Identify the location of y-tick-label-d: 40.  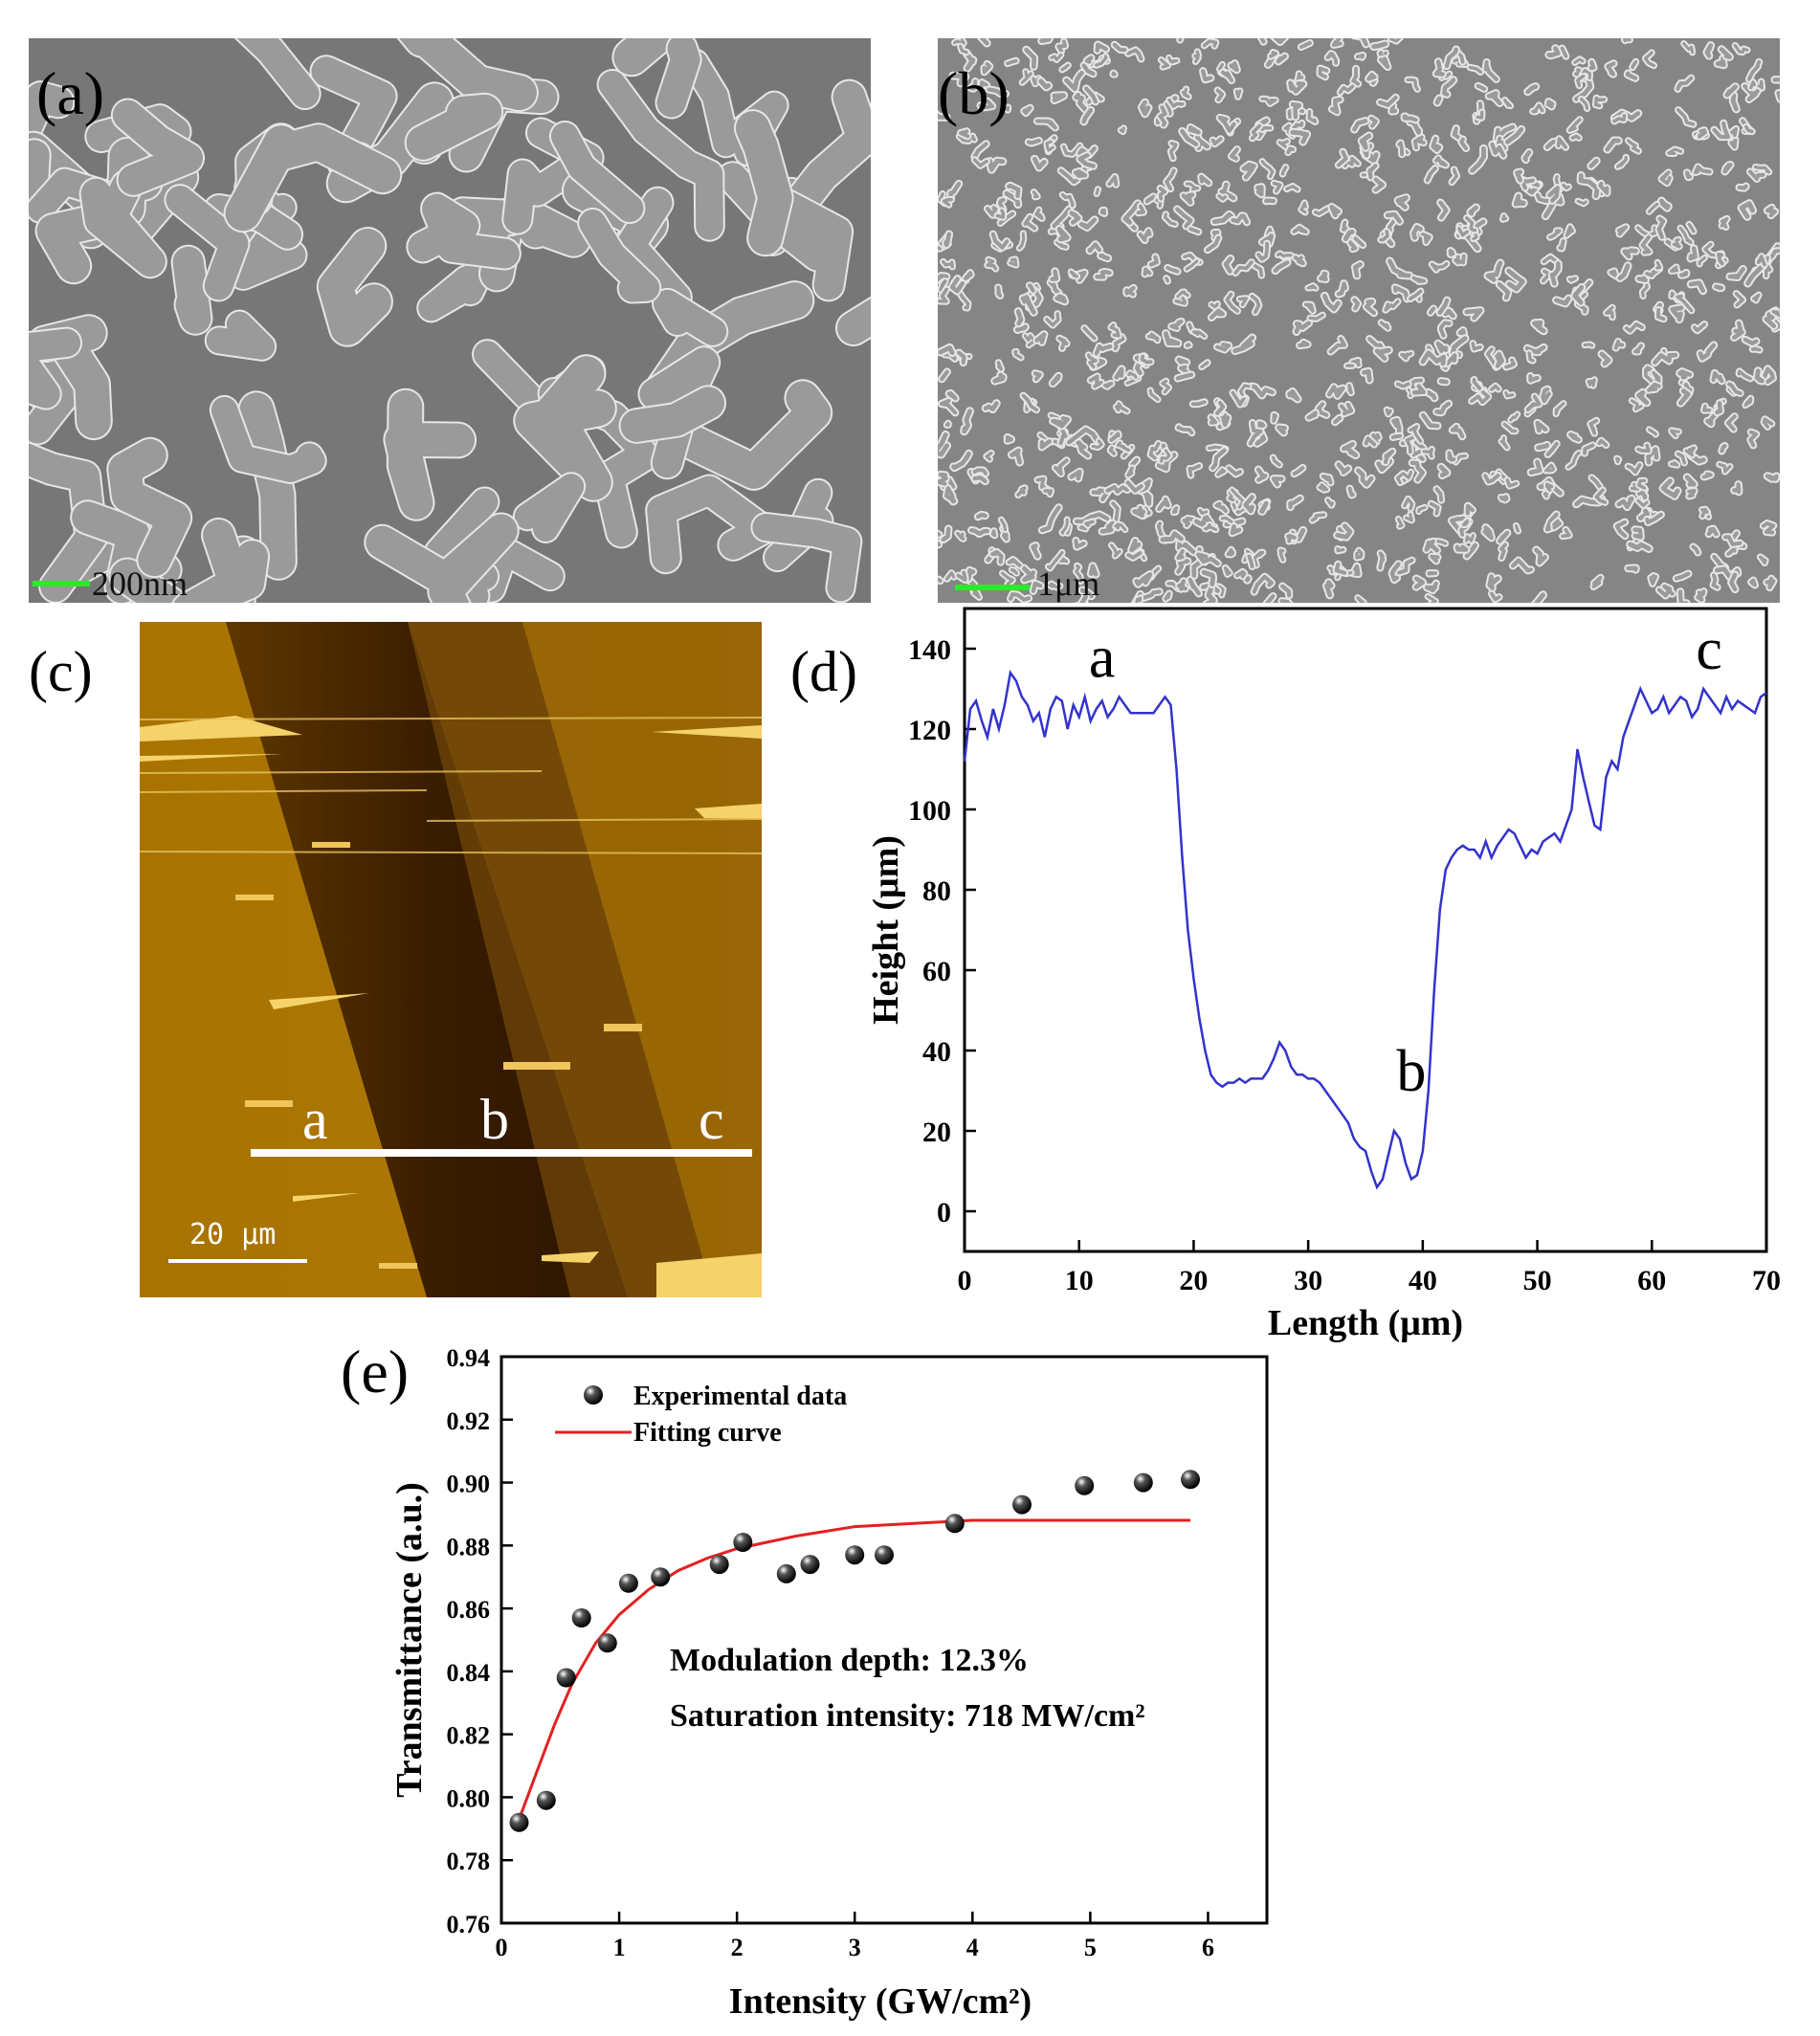
(937, 1052).